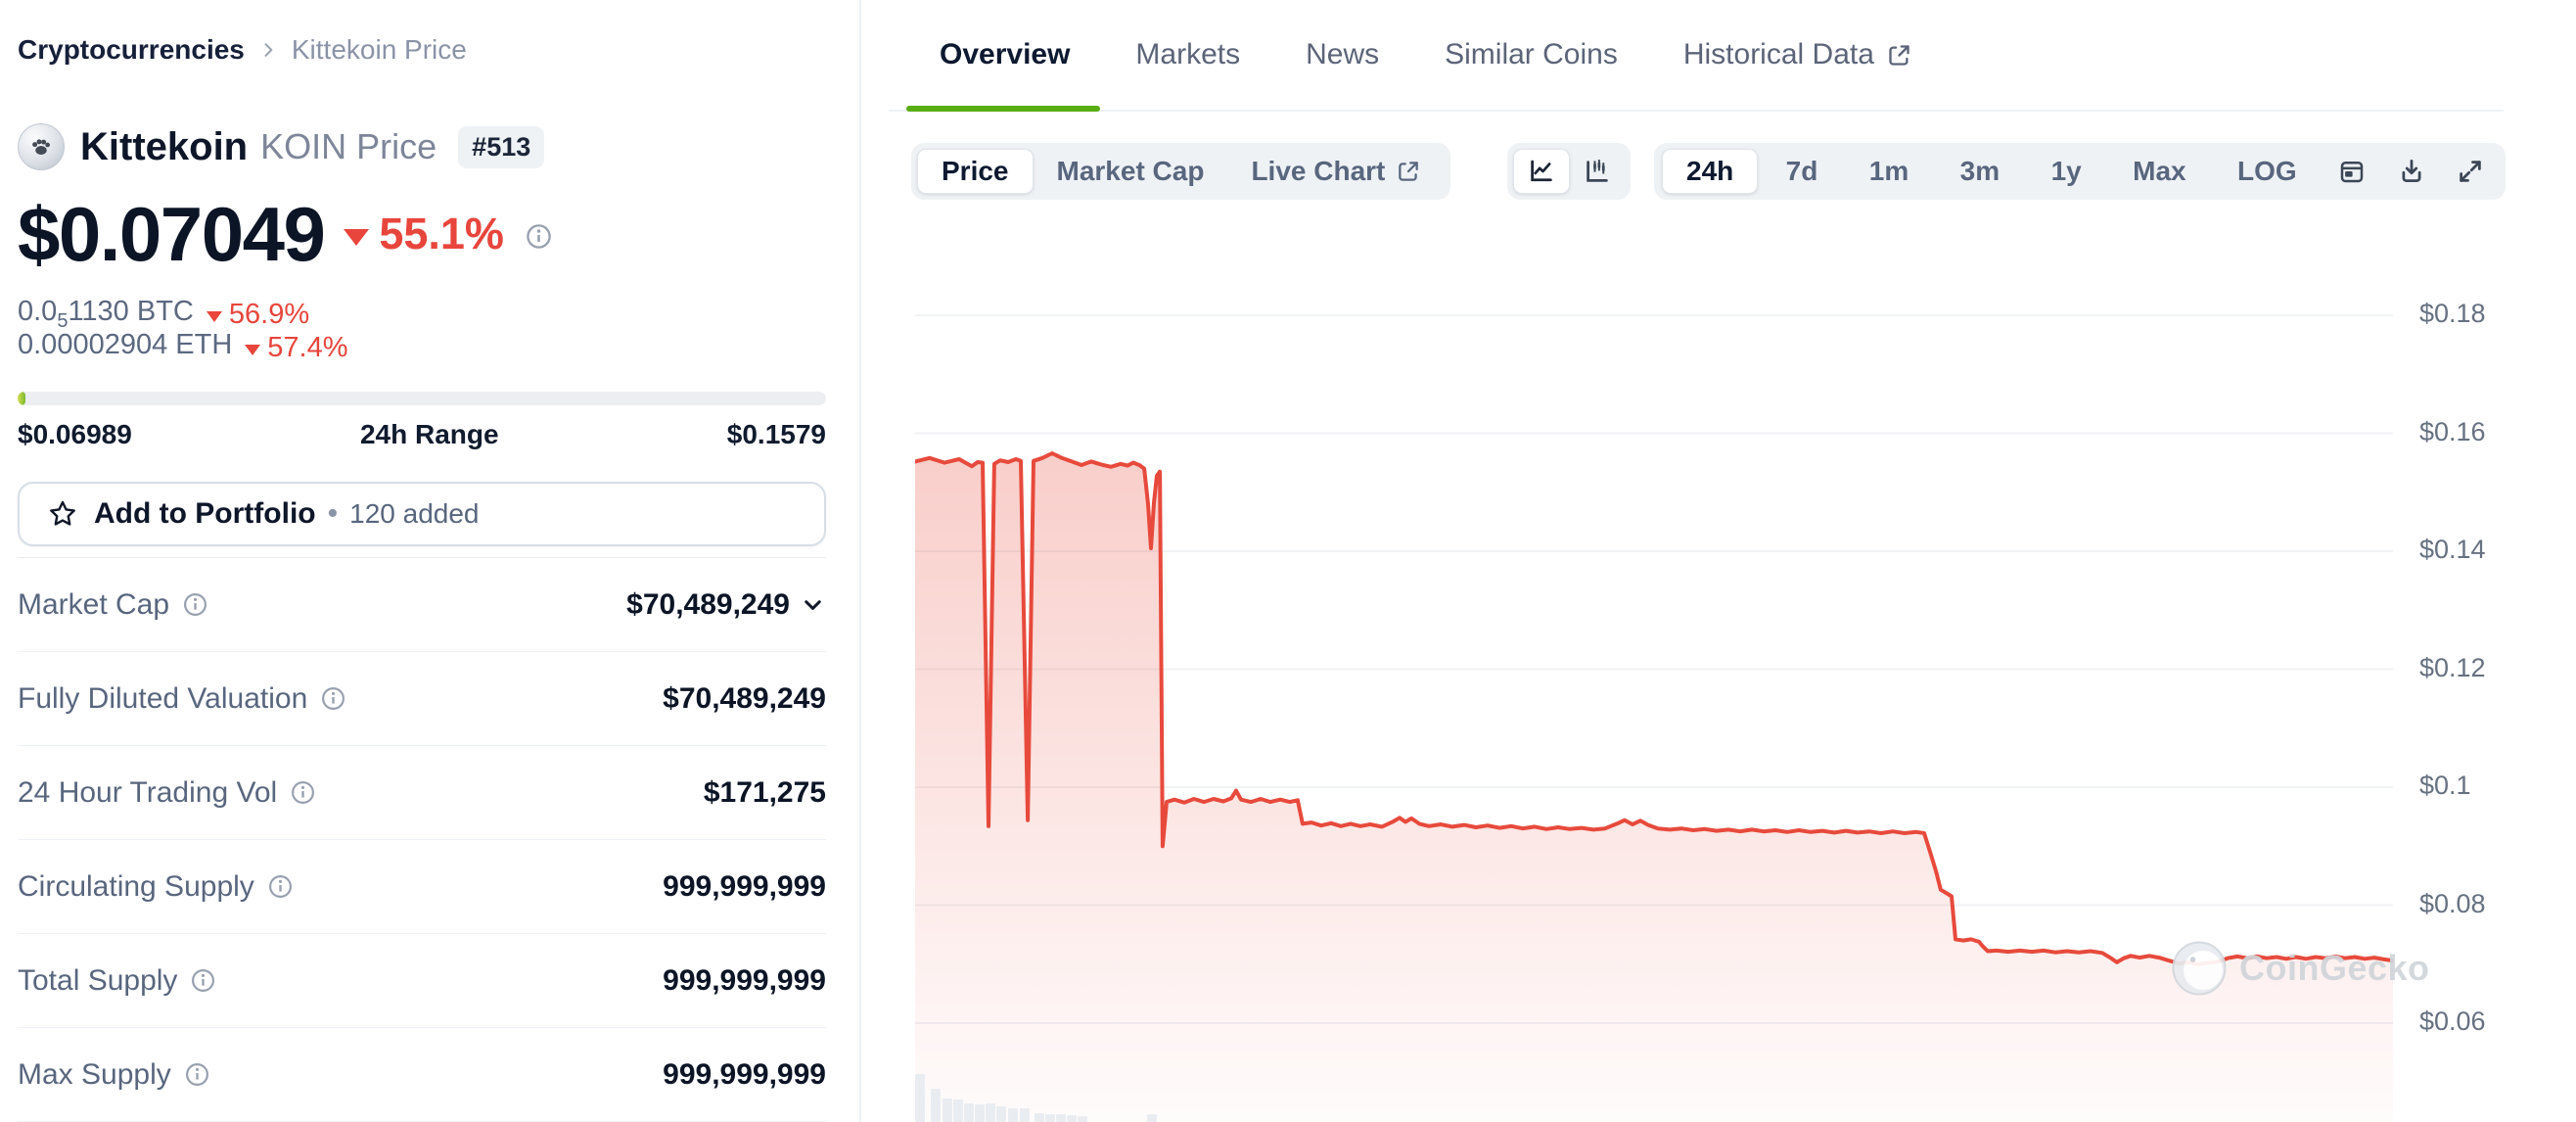 This screenshot has width=2576, height=1122. What do you see at coordinates (2452, 1021) in the screenshot?
I see `y-axis-tick-label: $0.06` at bounding box center [2452, 1021].